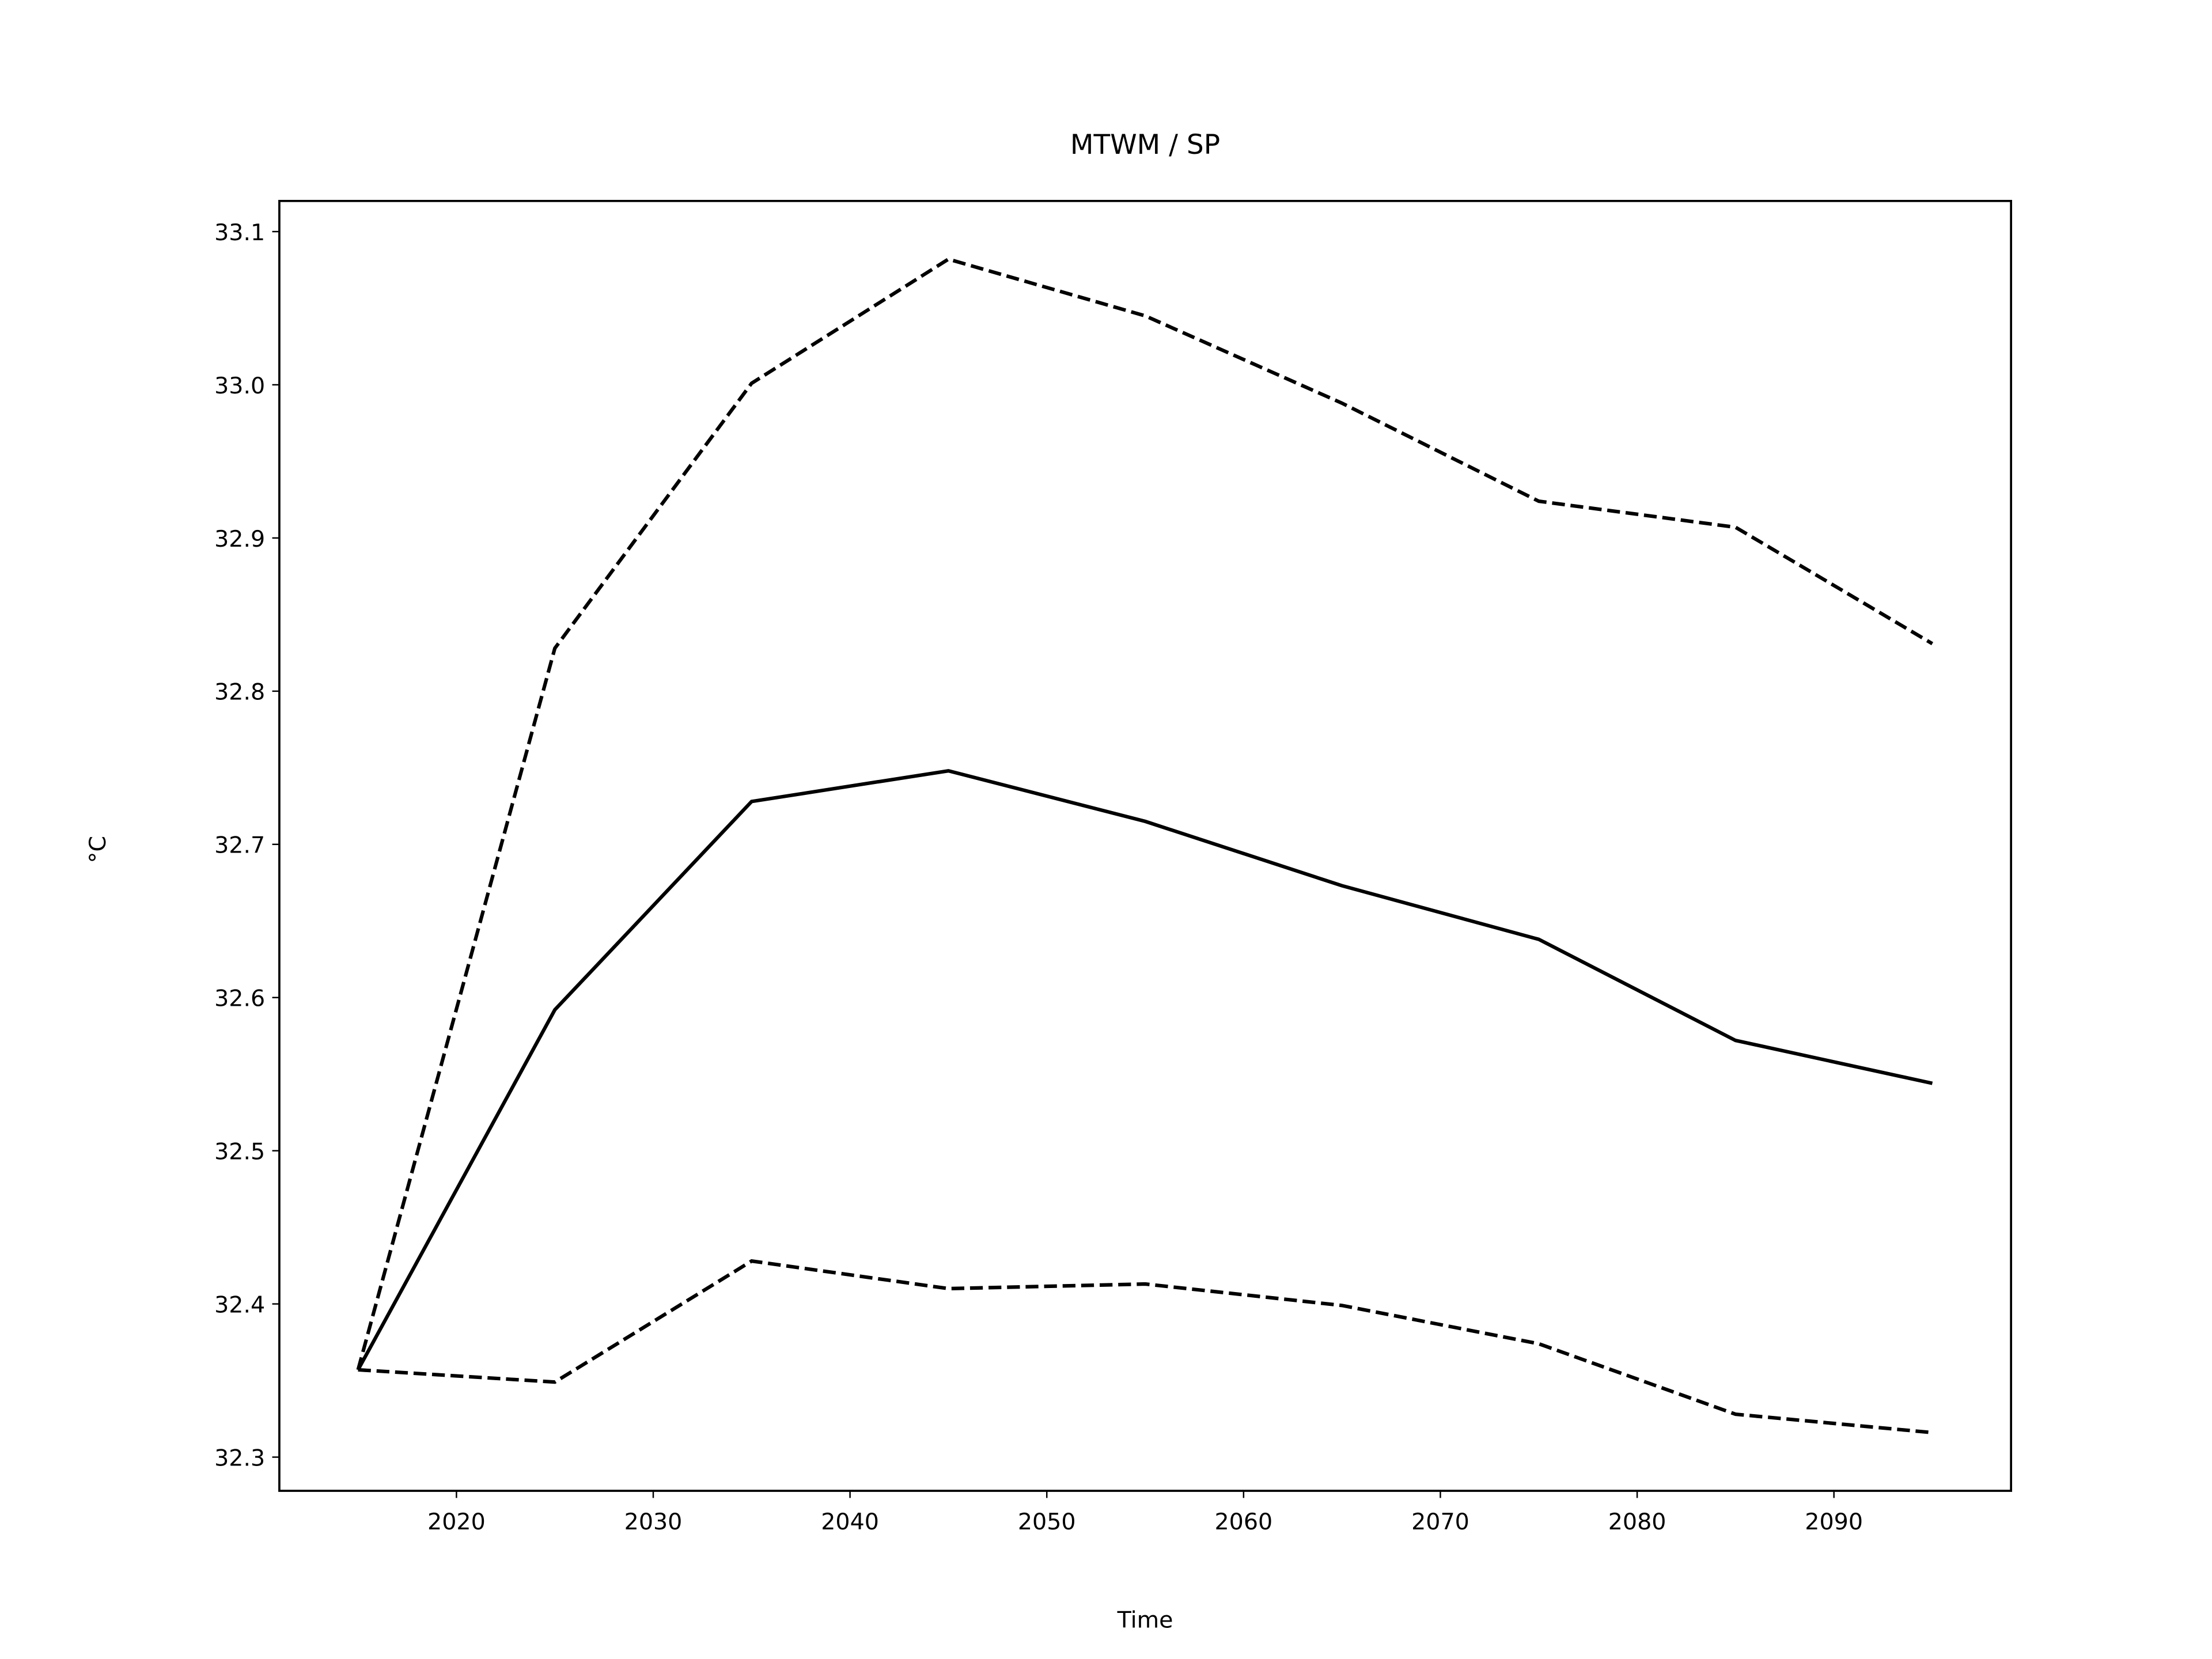 The height and width of the screenshot is (1659, 2212). What do you see at coordinates (1047, 1522) in the screenshot?
I see `x-tick-label: 2050` at bounding box center [1047, 1522].